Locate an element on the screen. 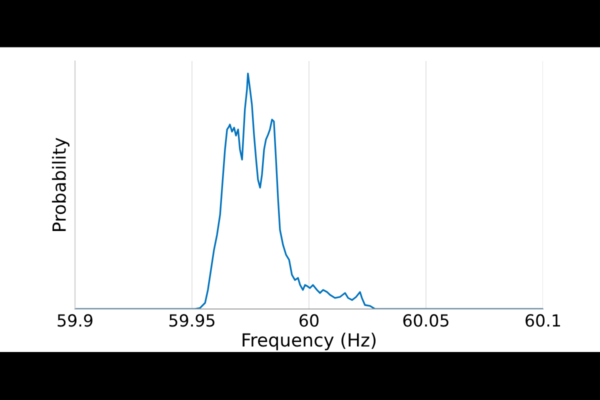 Image resolution: width=600 pixels, height=400 pixels. x-tick-label: 59.95 is located at coordinates (191, 320).